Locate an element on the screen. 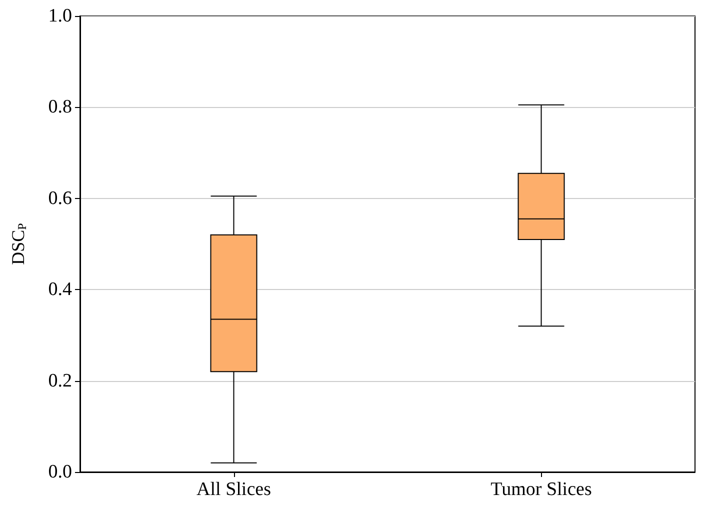 This screenshot has width=705, height=506. y-tick-label: 0.6 is located at coordinates (60, 198).